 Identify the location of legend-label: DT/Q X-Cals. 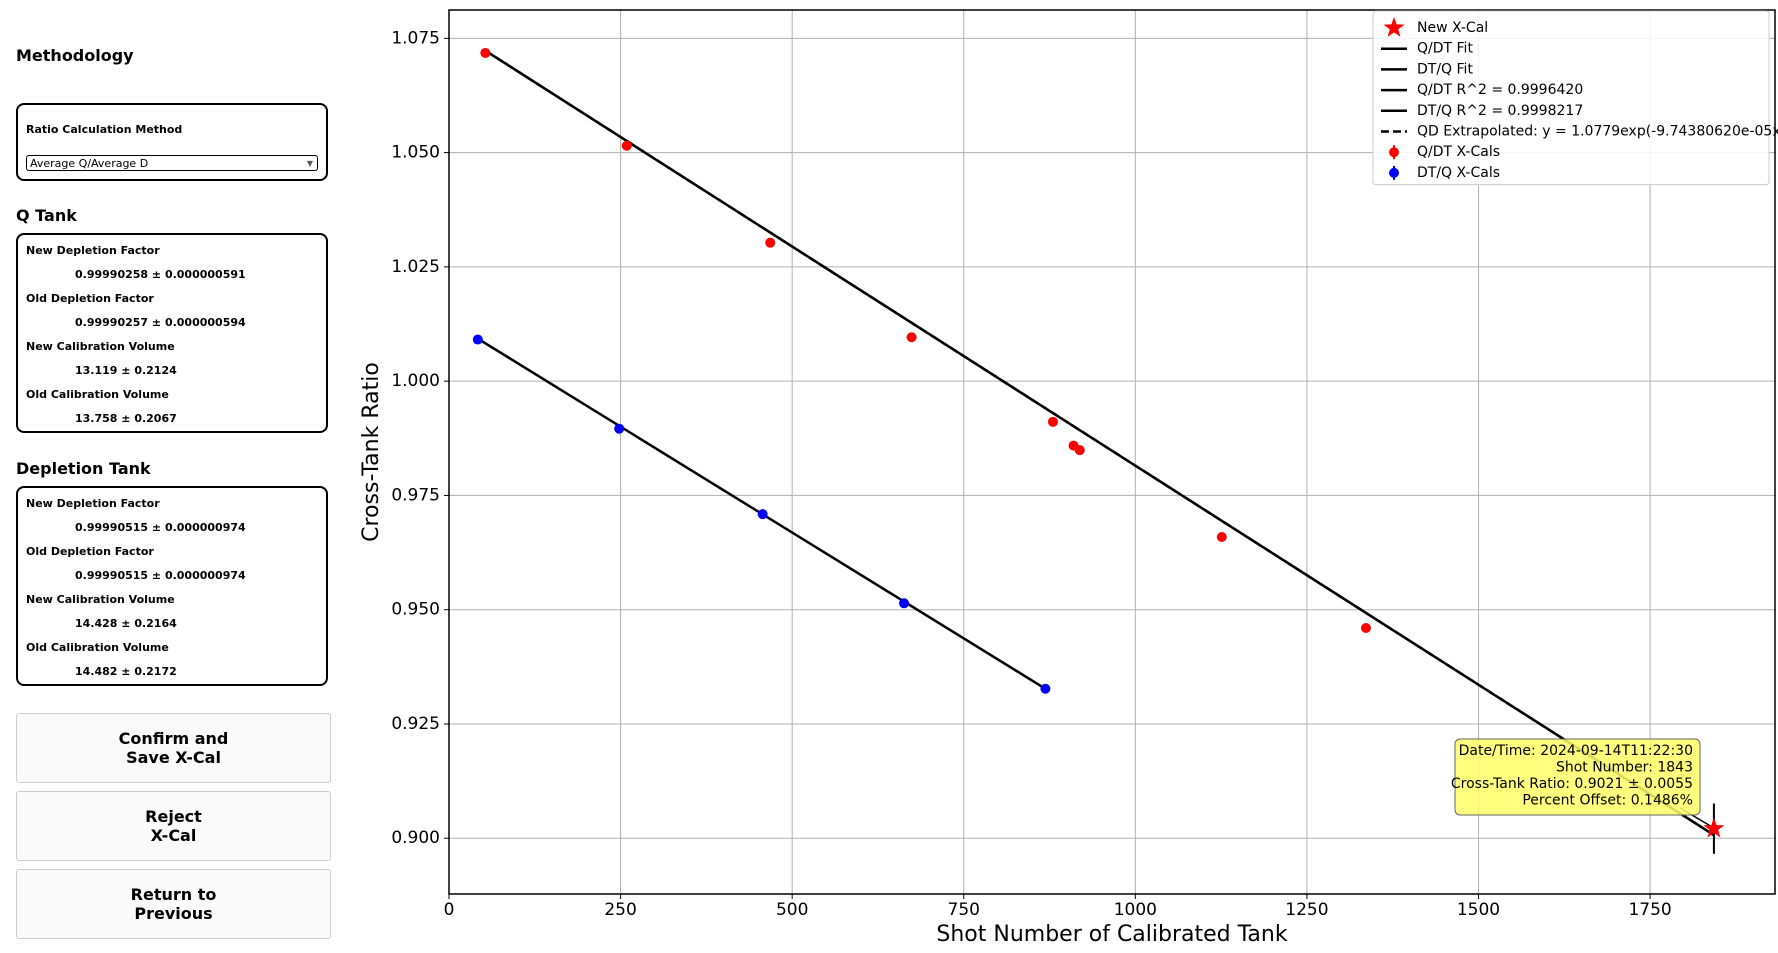
(1458, 173).